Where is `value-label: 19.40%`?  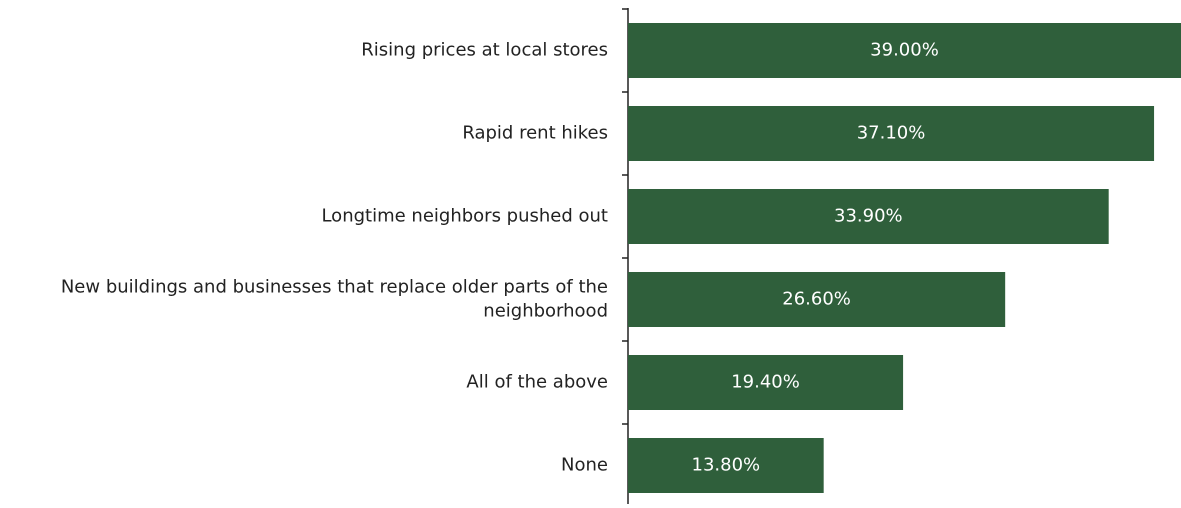
value-label: 19.40% is located at coordinates (765, 382).